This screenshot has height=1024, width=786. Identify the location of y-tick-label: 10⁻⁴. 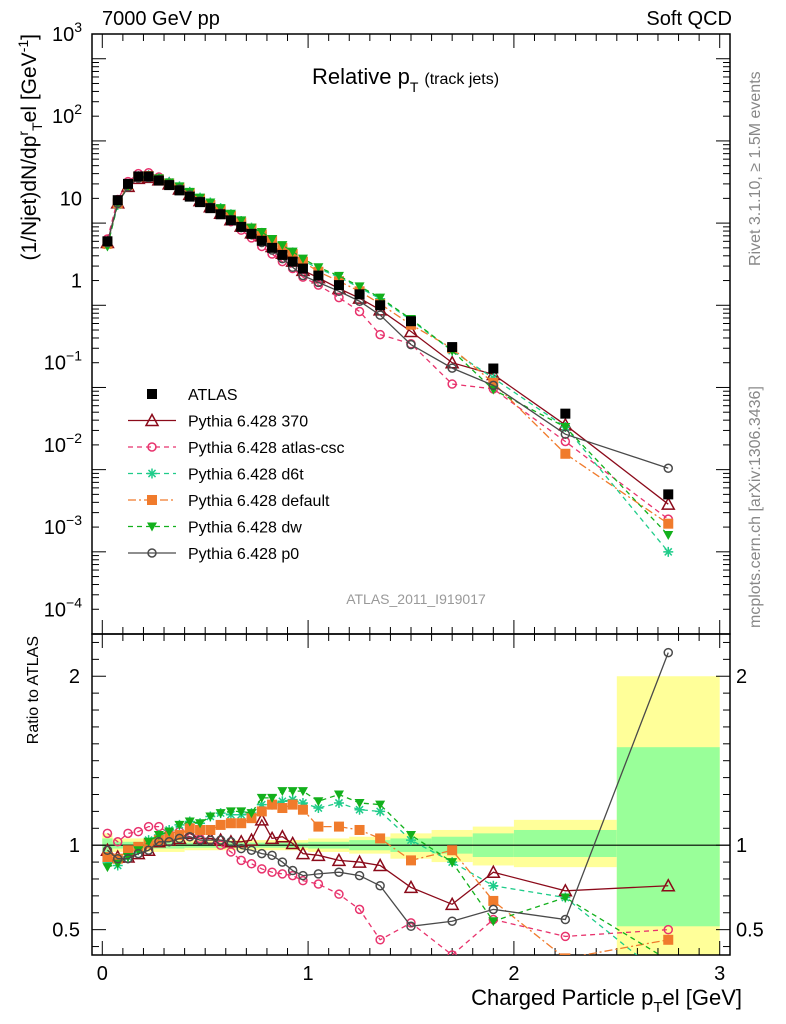
(63, 607).